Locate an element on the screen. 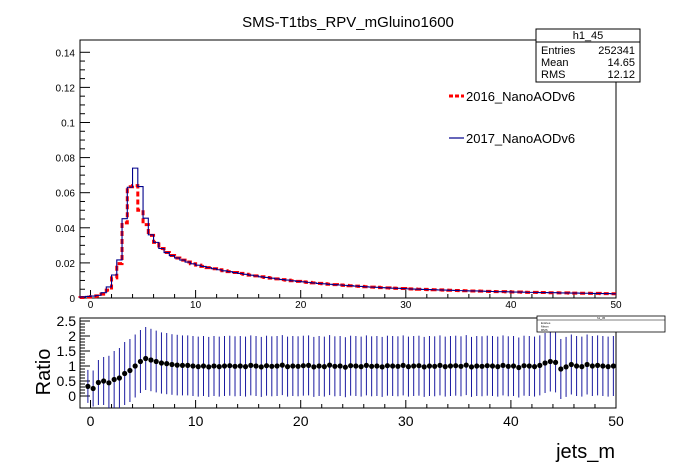 The height and width of the screenshot is (472, 696). stats-label-entries: Entries is located at coordinates (558, 51).